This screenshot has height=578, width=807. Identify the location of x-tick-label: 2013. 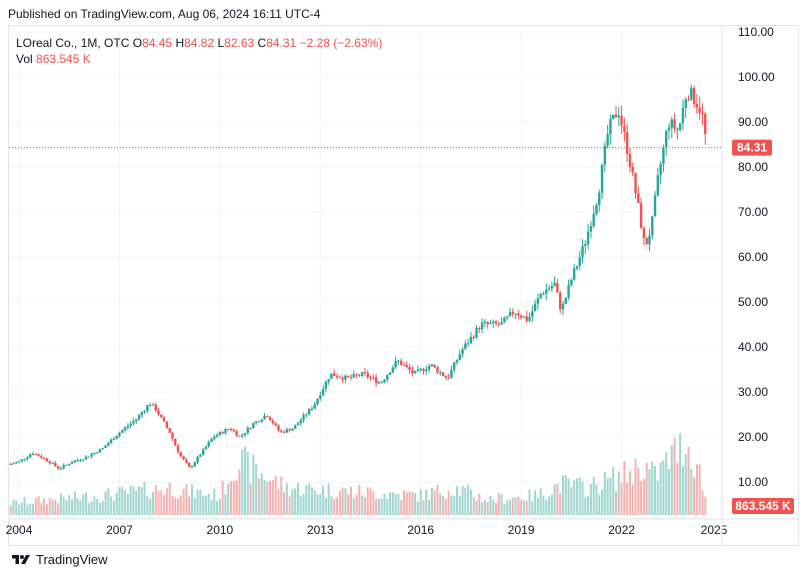
(320, 530).